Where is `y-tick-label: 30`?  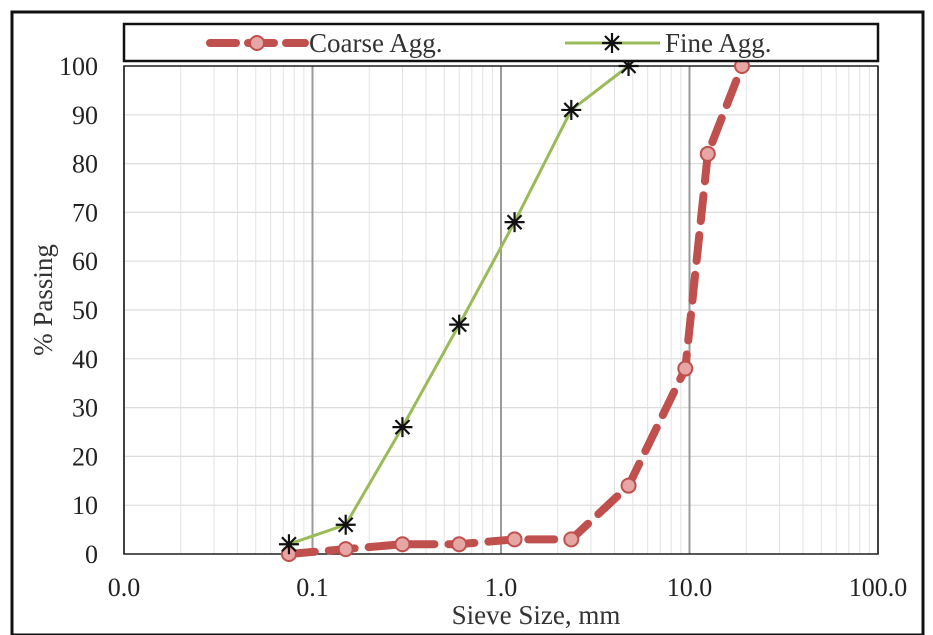
y-tick-label: 30 is located at coordinates (85, 408).